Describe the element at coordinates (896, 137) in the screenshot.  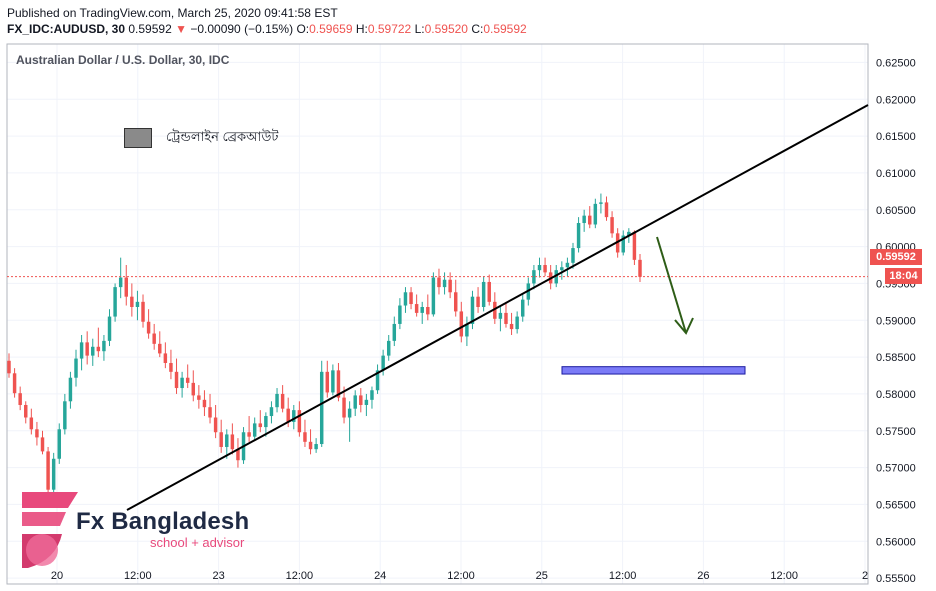
I see `price-tick-label: 0.61500` at that location.